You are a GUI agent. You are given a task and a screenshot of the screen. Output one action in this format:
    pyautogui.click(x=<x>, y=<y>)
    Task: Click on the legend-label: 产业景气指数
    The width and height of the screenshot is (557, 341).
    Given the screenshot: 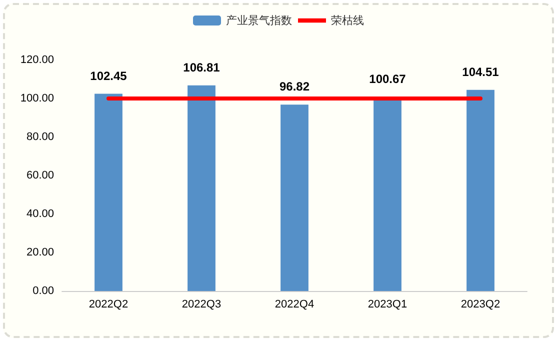 What is the action you would take?
    pyautogui.click(x=259, y=20)
    